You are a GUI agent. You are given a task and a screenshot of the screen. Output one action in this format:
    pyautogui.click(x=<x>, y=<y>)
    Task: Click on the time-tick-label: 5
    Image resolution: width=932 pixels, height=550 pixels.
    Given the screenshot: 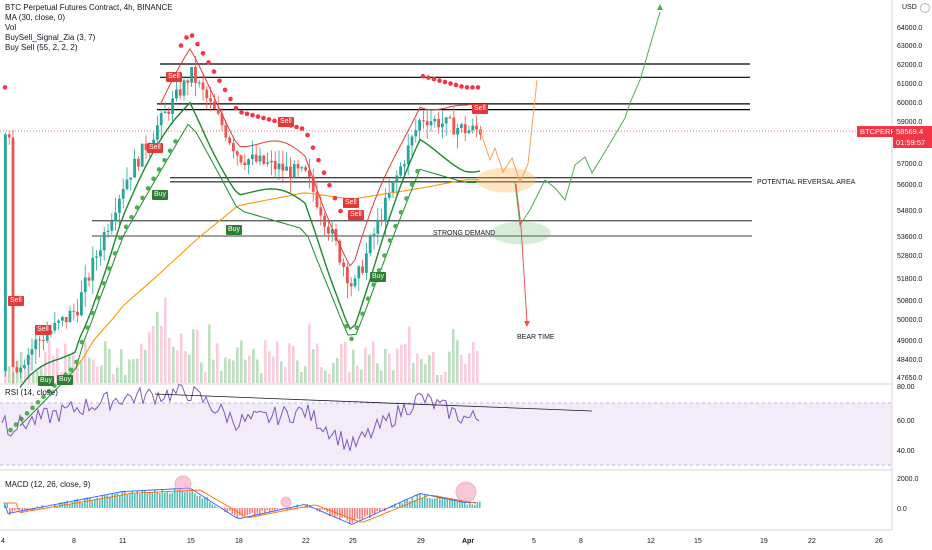 What is the action you would take?
    pyautogui.click(x=534, y=541)
    